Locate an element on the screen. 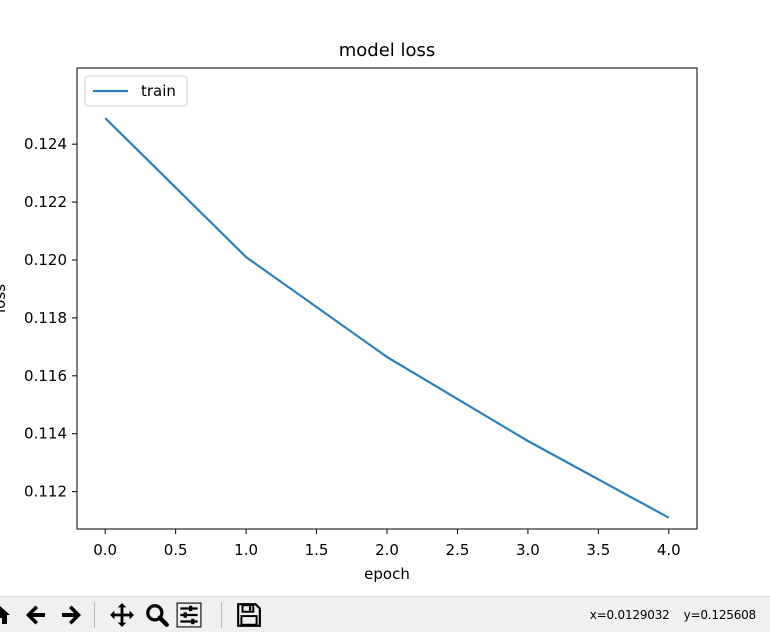 The height and width of the screenshot is (632, 770). y-tick-label: 0.120 is located at coordinates (45, 260).